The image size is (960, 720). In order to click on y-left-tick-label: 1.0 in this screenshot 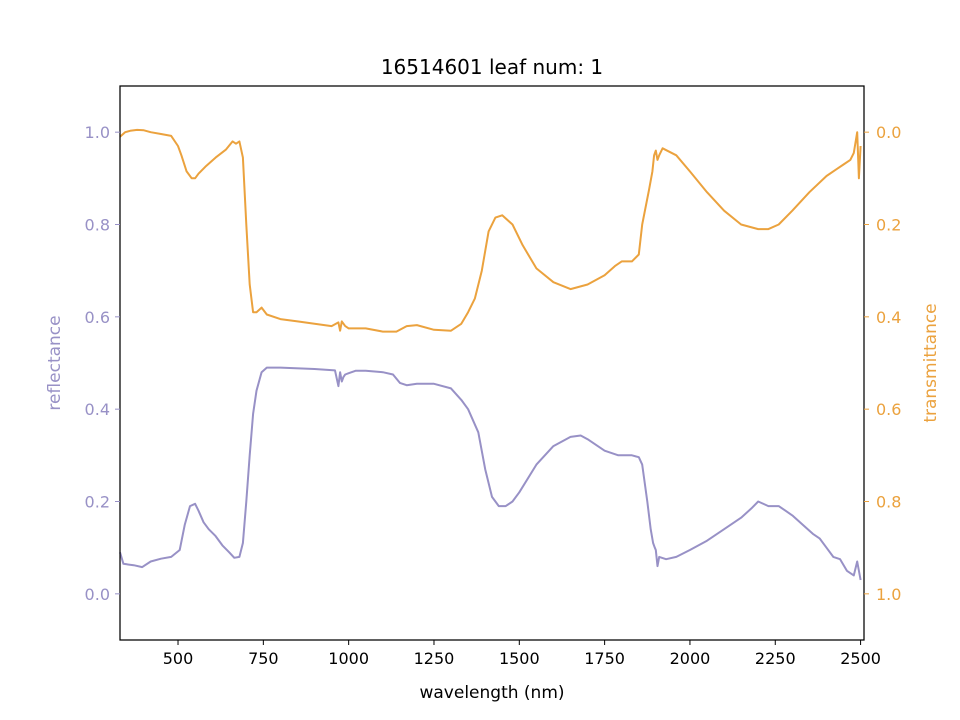, I will do `click(97, 132)`.